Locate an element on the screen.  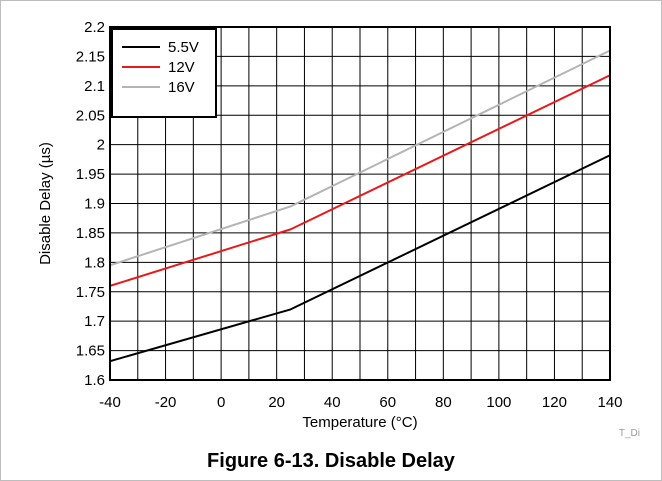
legend: 5.5V 12V 16V is located at coordinates (164, 73).